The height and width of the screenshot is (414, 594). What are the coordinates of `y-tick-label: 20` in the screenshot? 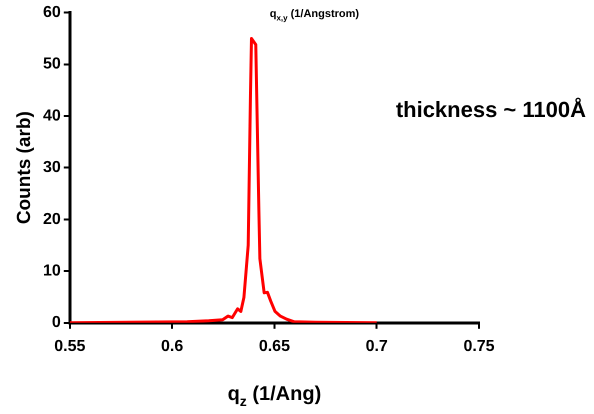 It's located at (52, 219).